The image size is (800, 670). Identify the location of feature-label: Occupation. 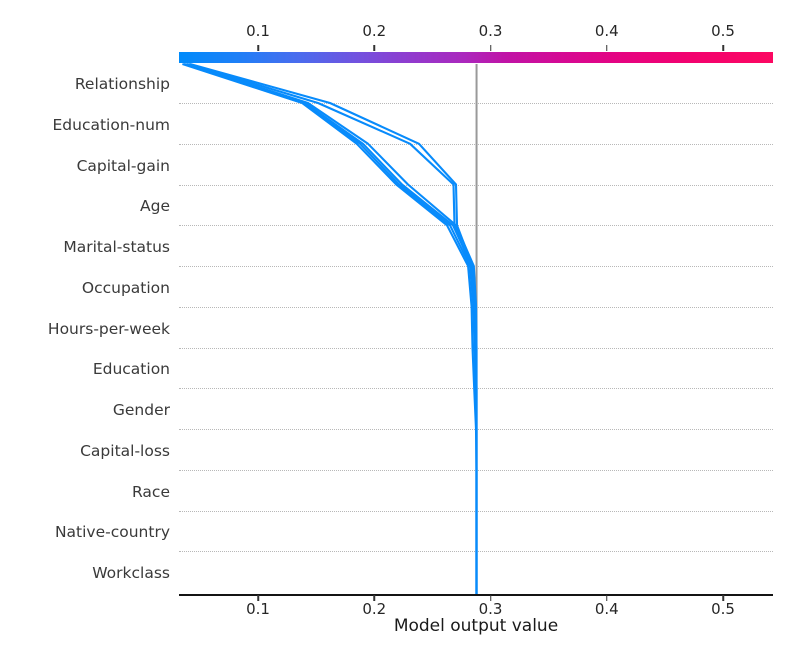
(125, 287).